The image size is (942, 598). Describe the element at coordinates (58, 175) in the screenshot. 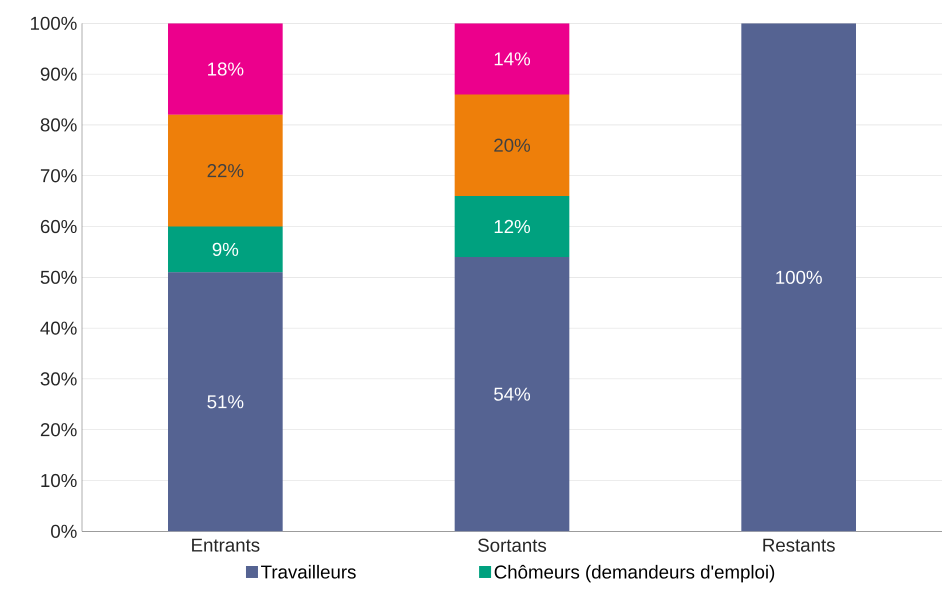

I see `y-tick-label: 70%` at that location.